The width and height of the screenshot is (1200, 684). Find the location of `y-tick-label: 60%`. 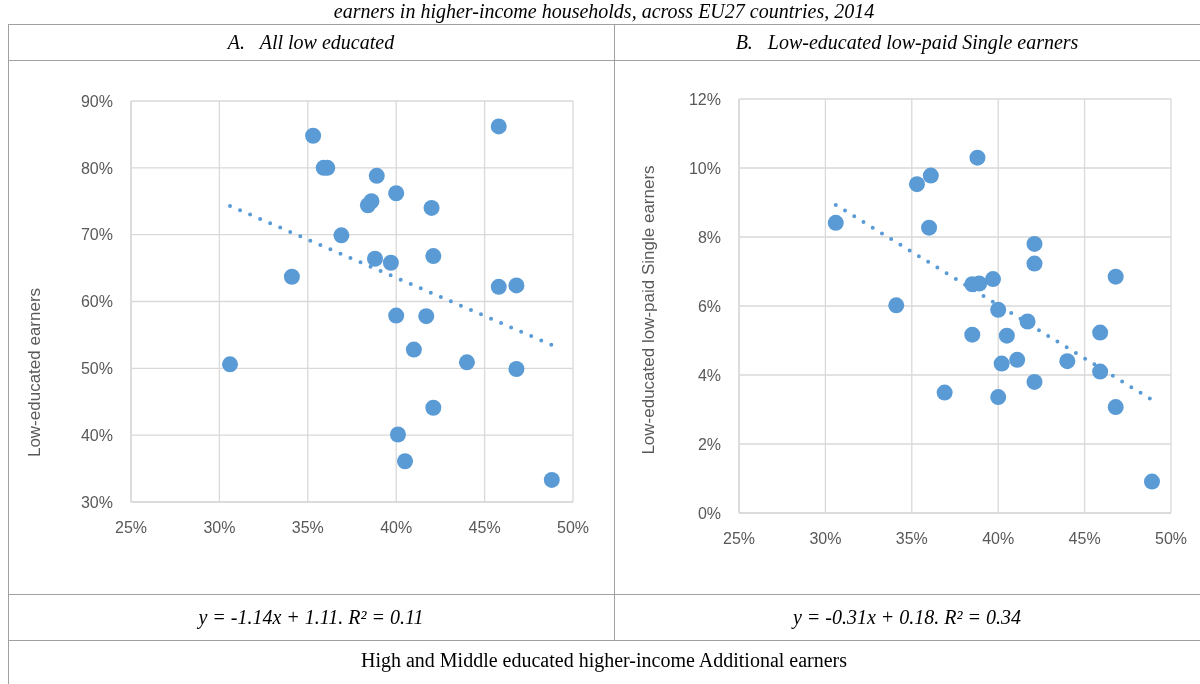

y-tick-label: 60% is located at coordinates (96, 302).